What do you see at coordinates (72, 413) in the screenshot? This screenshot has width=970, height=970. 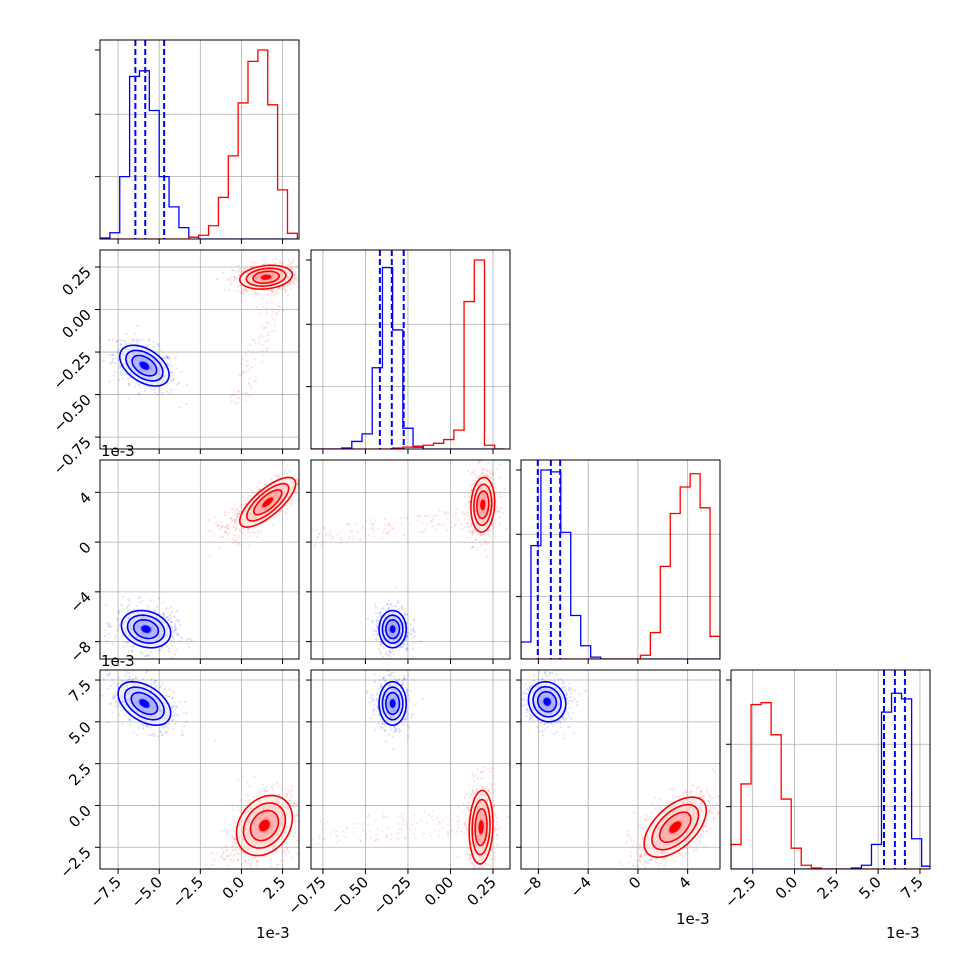 I see `tick-label-y: −0.50` at bounding box center [72, 413].